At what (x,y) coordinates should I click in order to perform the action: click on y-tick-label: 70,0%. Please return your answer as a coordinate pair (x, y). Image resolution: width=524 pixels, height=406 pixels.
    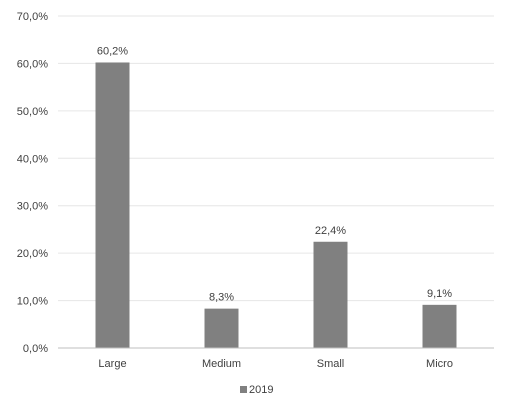
    Looking at the image, I should click on (32, 17).